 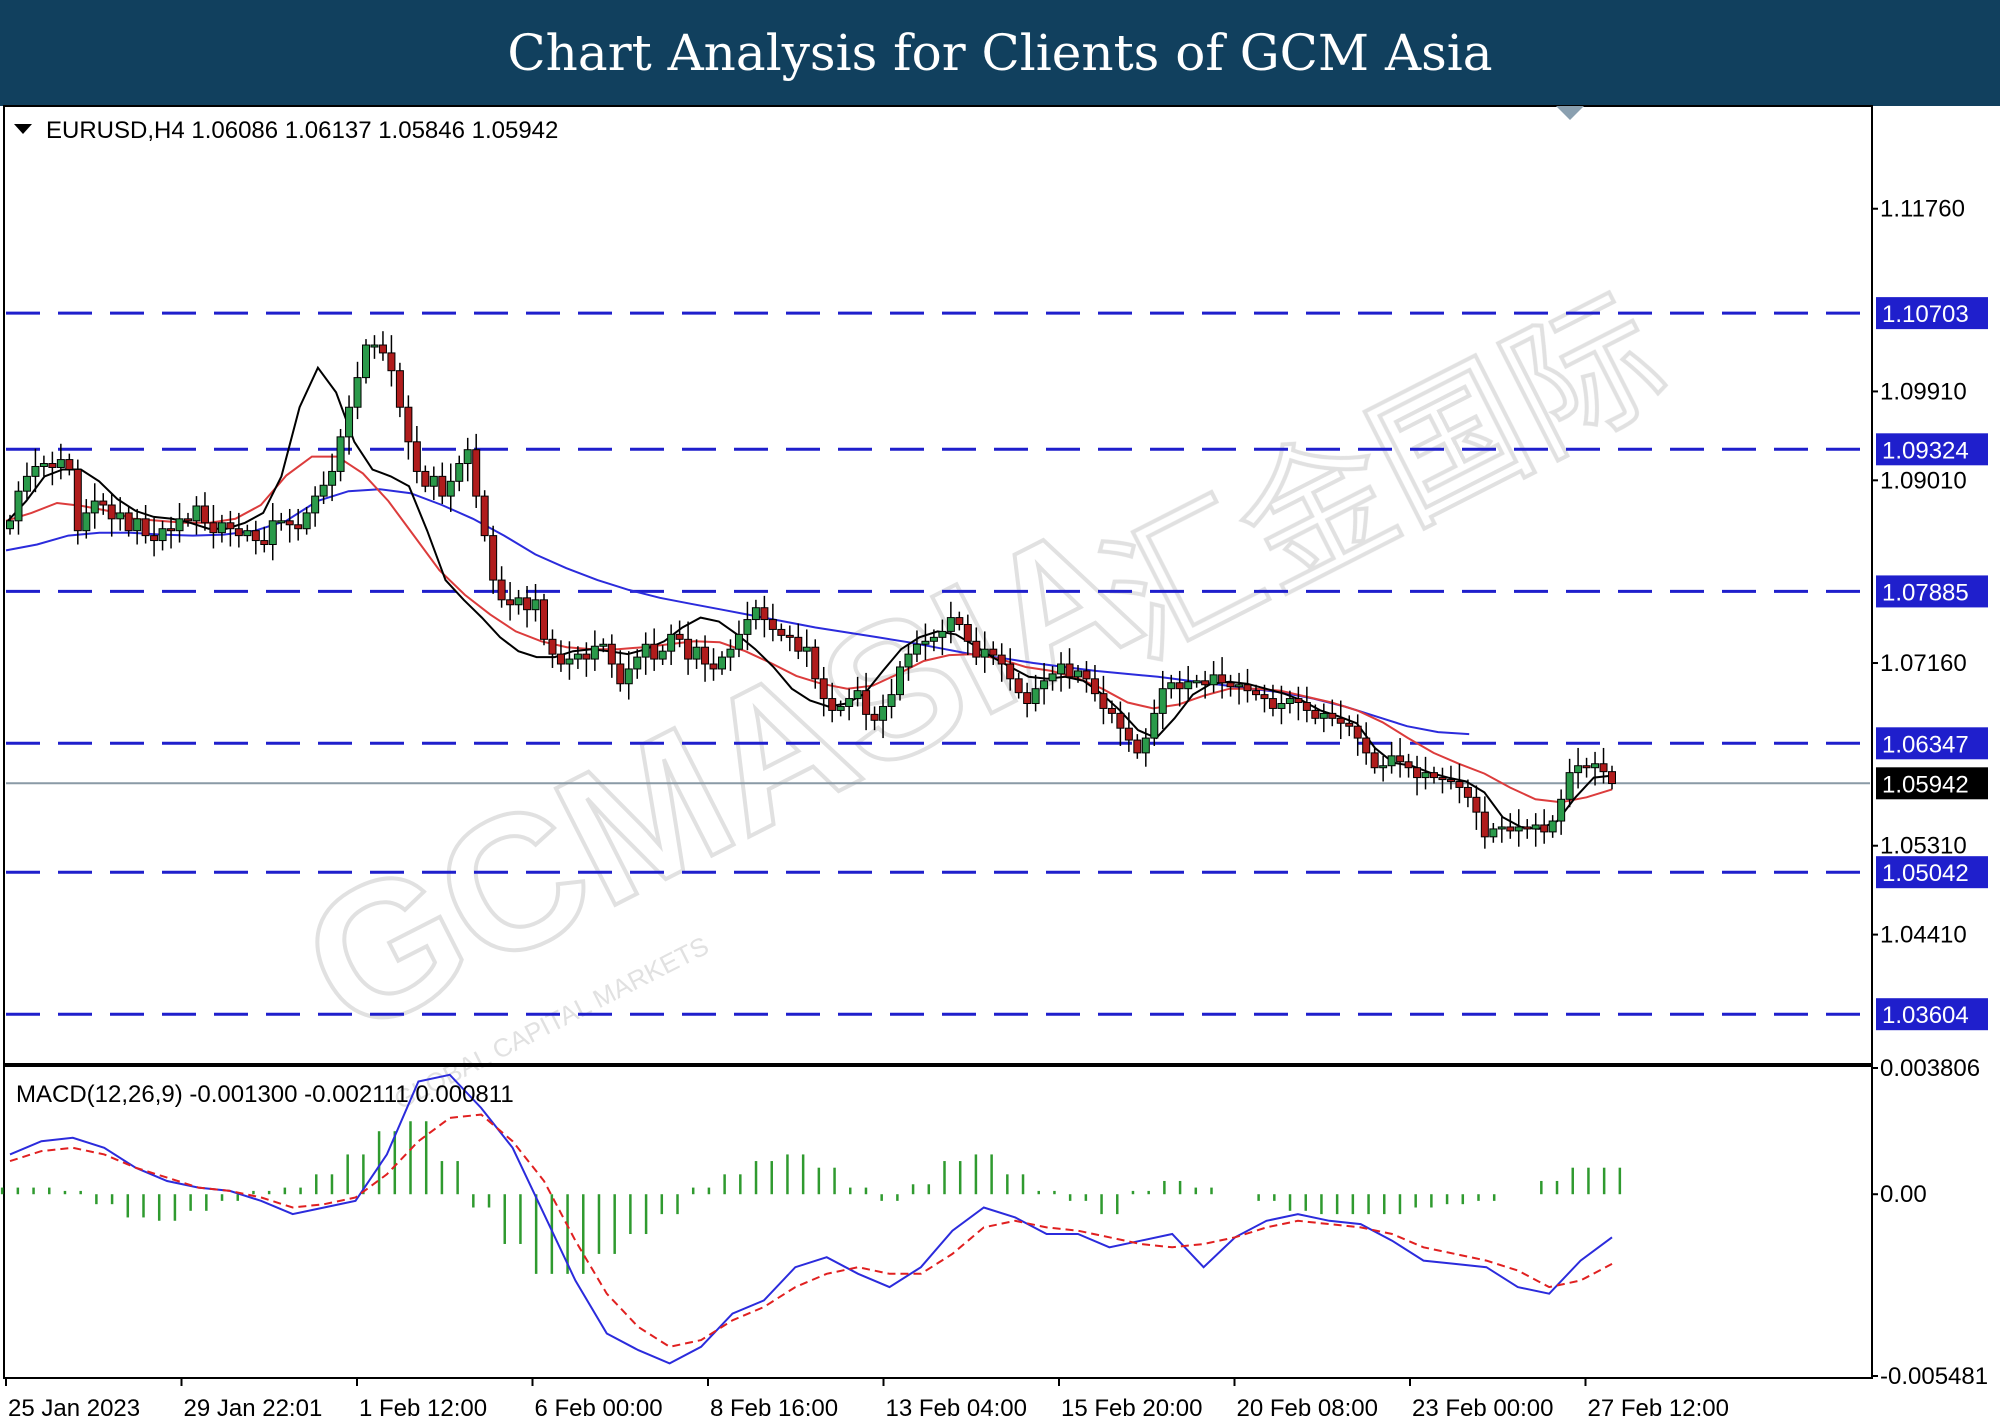 I want to click on header-title: Chart Analysis for Clients of GCM Asia, so click(x=1000, y=53).